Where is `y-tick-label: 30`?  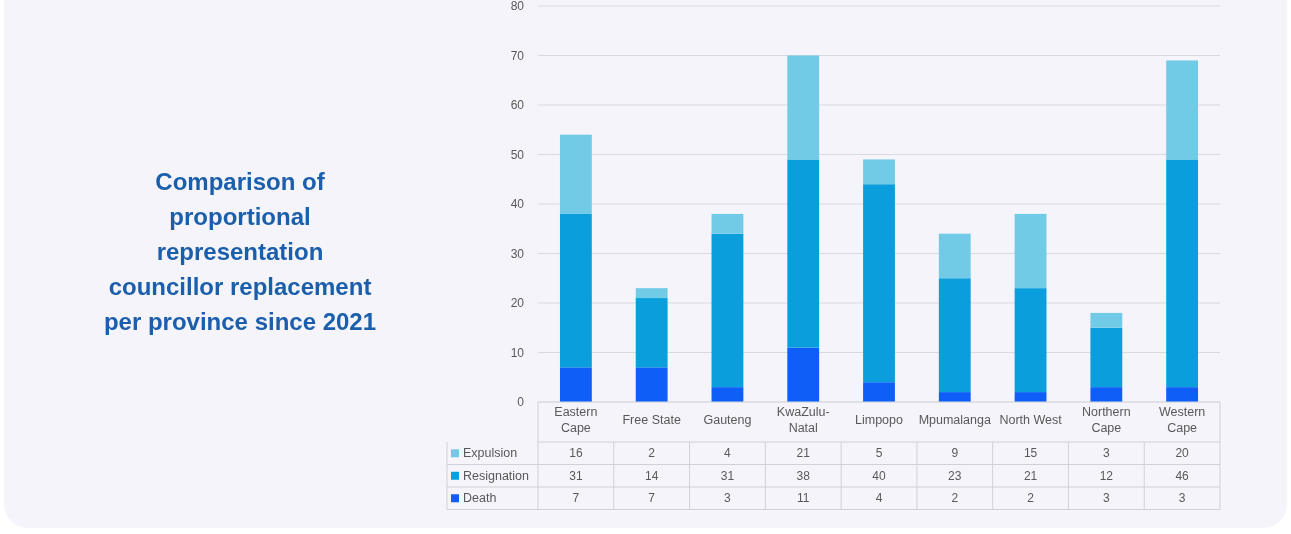
y-tick-label: 30 is located at coordinates (517, 253).